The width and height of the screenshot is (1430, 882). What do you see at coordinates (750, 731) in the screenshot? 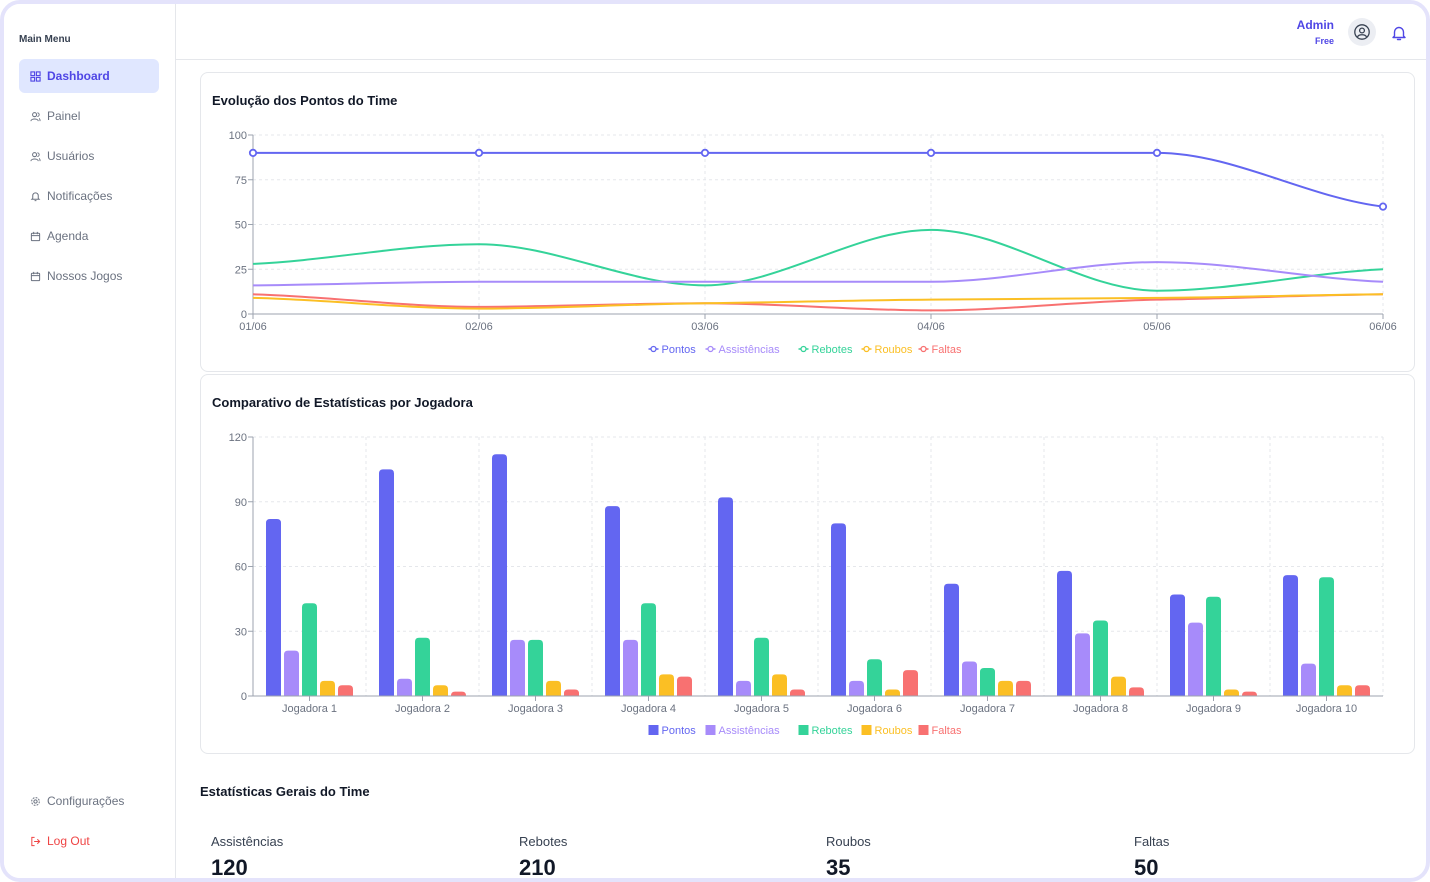
I see `legend-label-assistencias: Assistências` at bounding box center [750, 731].